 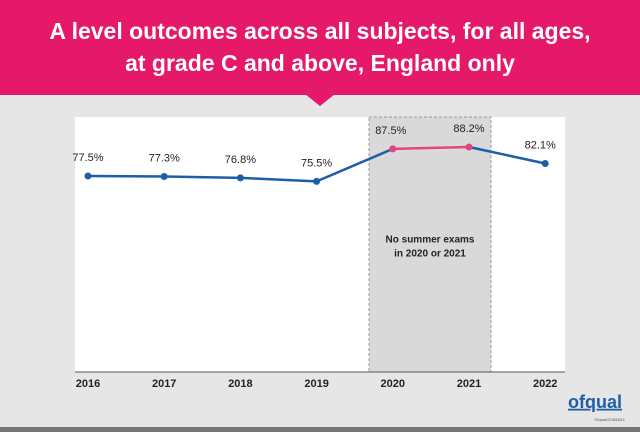 I want to click on x-tick-label: 2020, so click(x=393, y=384).